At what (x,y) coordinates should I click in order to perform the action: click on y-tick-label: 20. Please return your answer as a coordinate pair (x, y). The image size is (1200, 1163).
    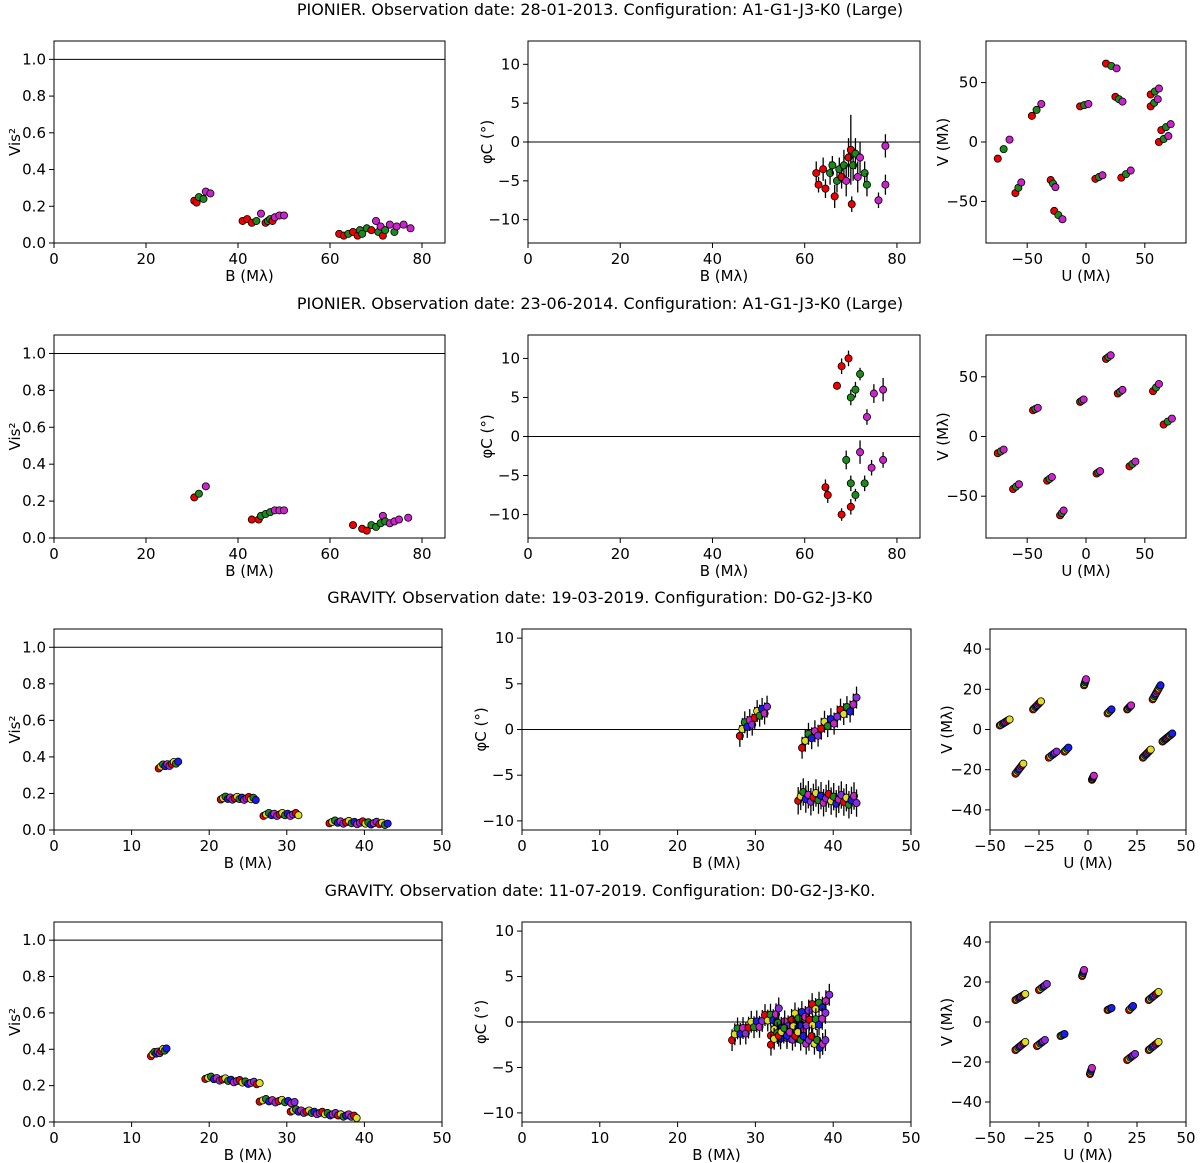
    Looking at the image, I should click on (972, 689).